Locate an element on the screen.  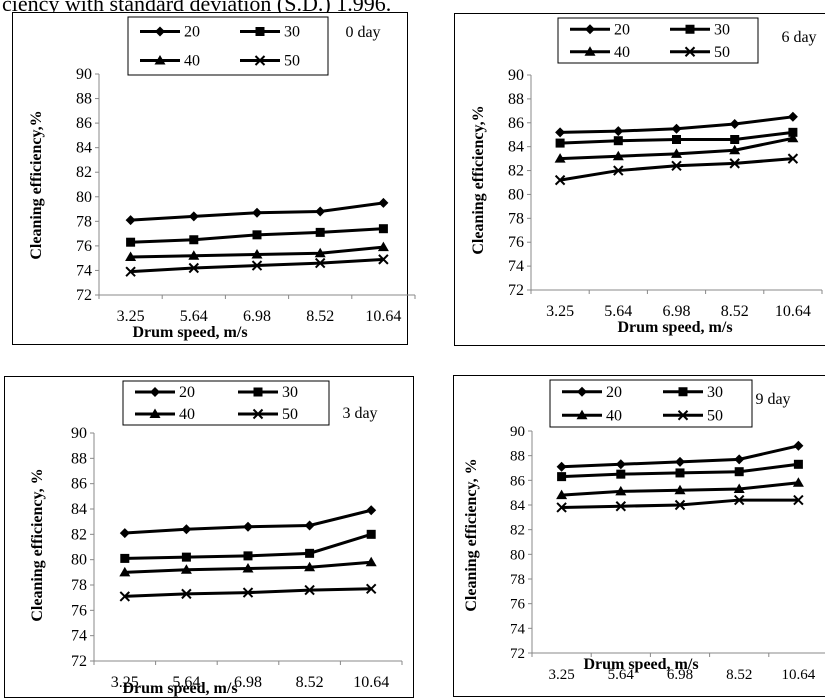
x-tick-label: 8.52 is located at coordinates (739, 675).